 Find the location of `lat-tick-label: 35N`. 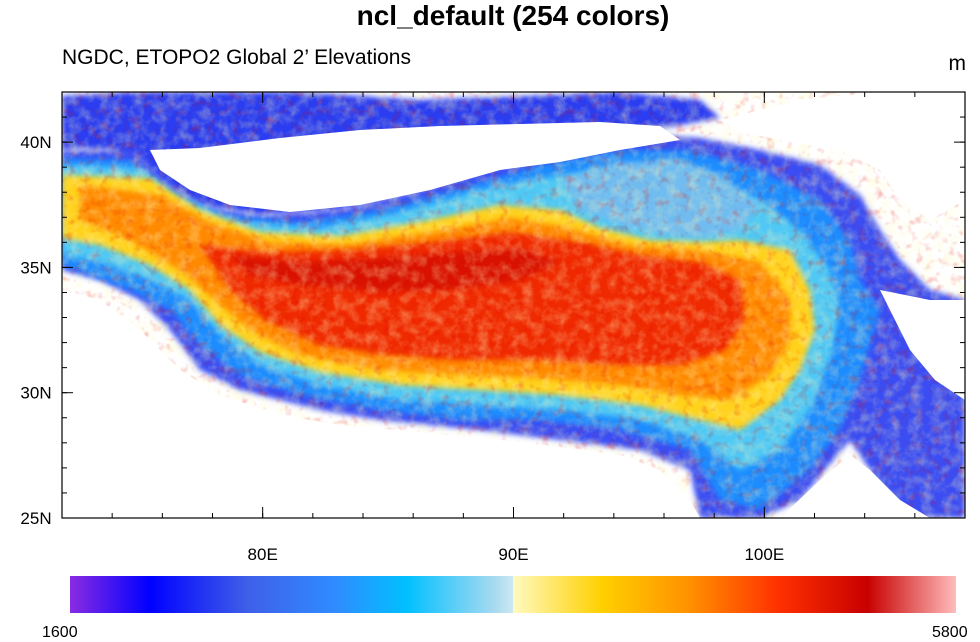

lat-tick-label: 35N is located at coordinates (35, 267).